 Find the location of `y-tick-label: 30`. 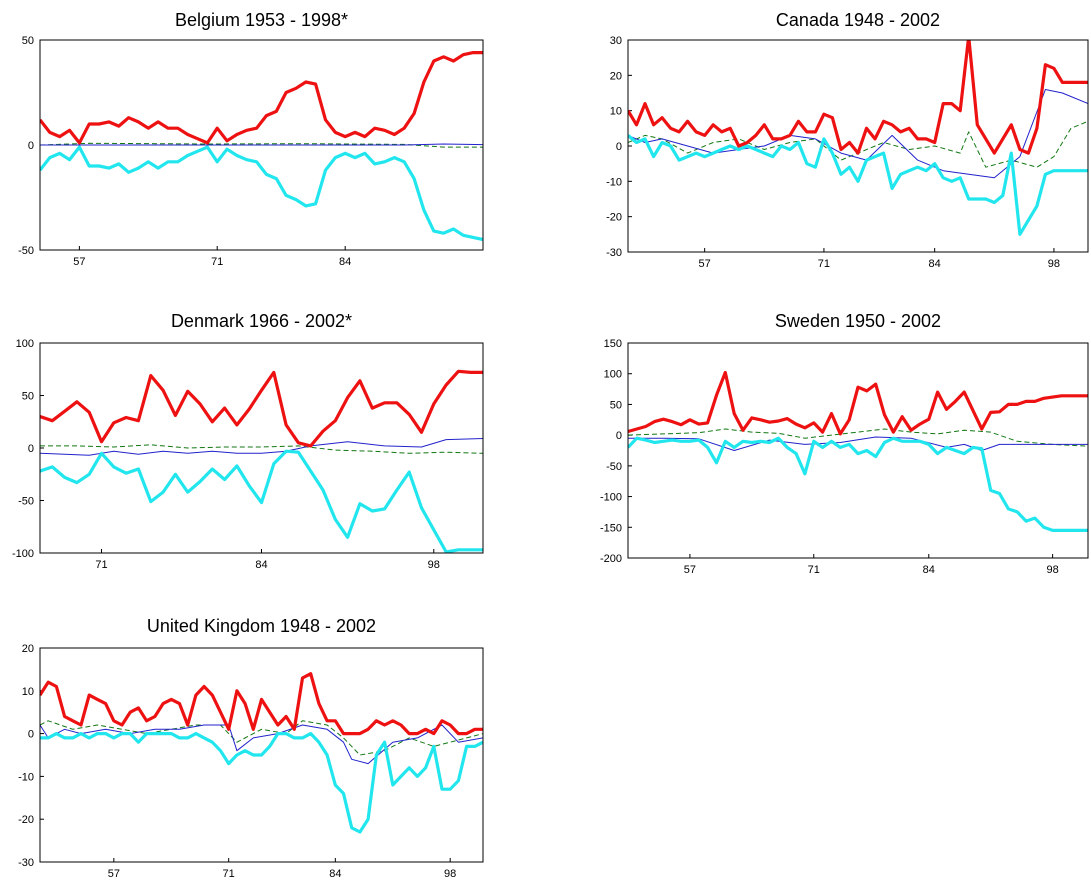

y-tick-label: 30 is located at coordinates (616, 41).